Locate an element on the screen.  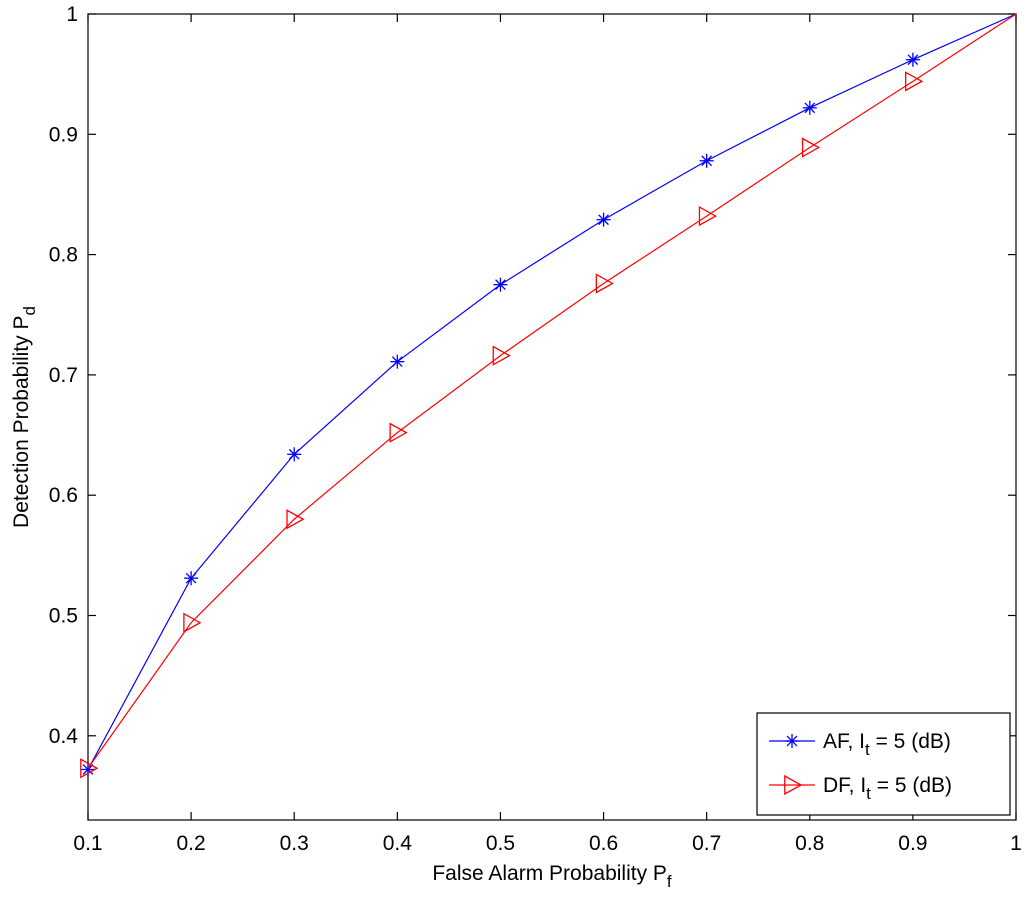
x-axis-label-main: False Alarm Probability P is located at coordinates (549, 873).